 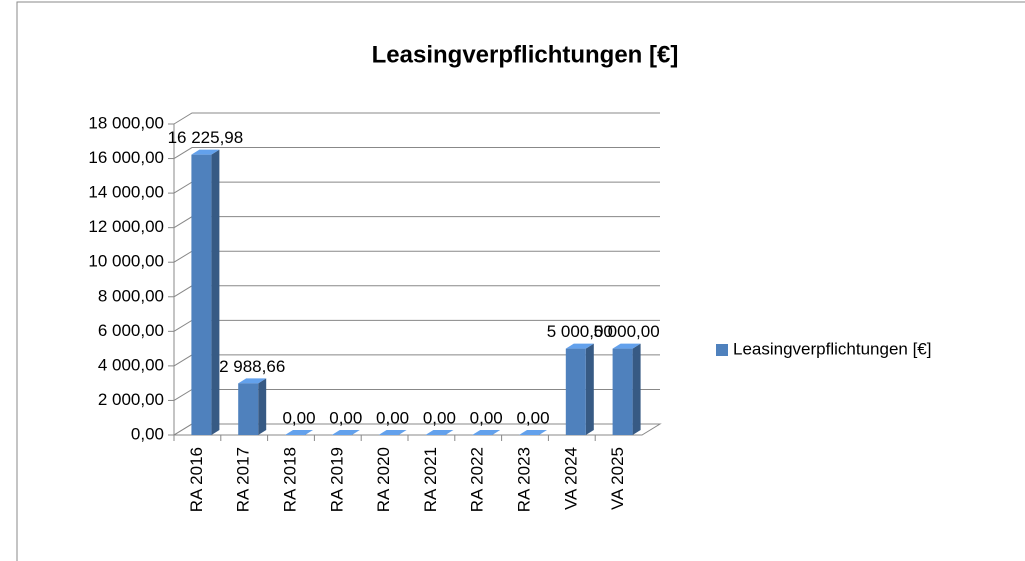 What do you see at coordinates (722, 350) in the screenshot?
I see `legend-swatch` at bounding box center [722, 350].